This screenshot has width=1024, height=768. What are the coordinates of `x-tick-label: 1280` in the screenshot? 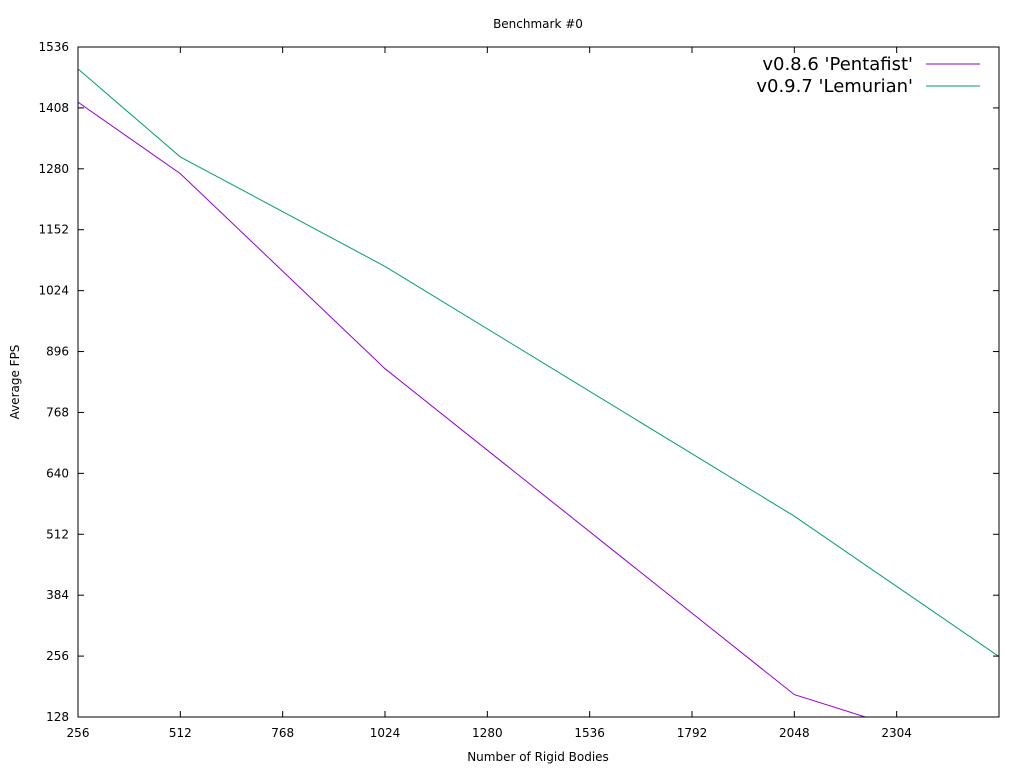 It's located at (487, 733).